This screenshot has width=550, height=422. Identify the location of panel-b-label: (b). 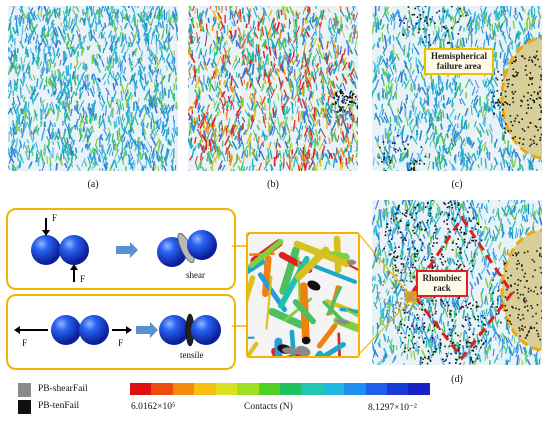
(273, 184).